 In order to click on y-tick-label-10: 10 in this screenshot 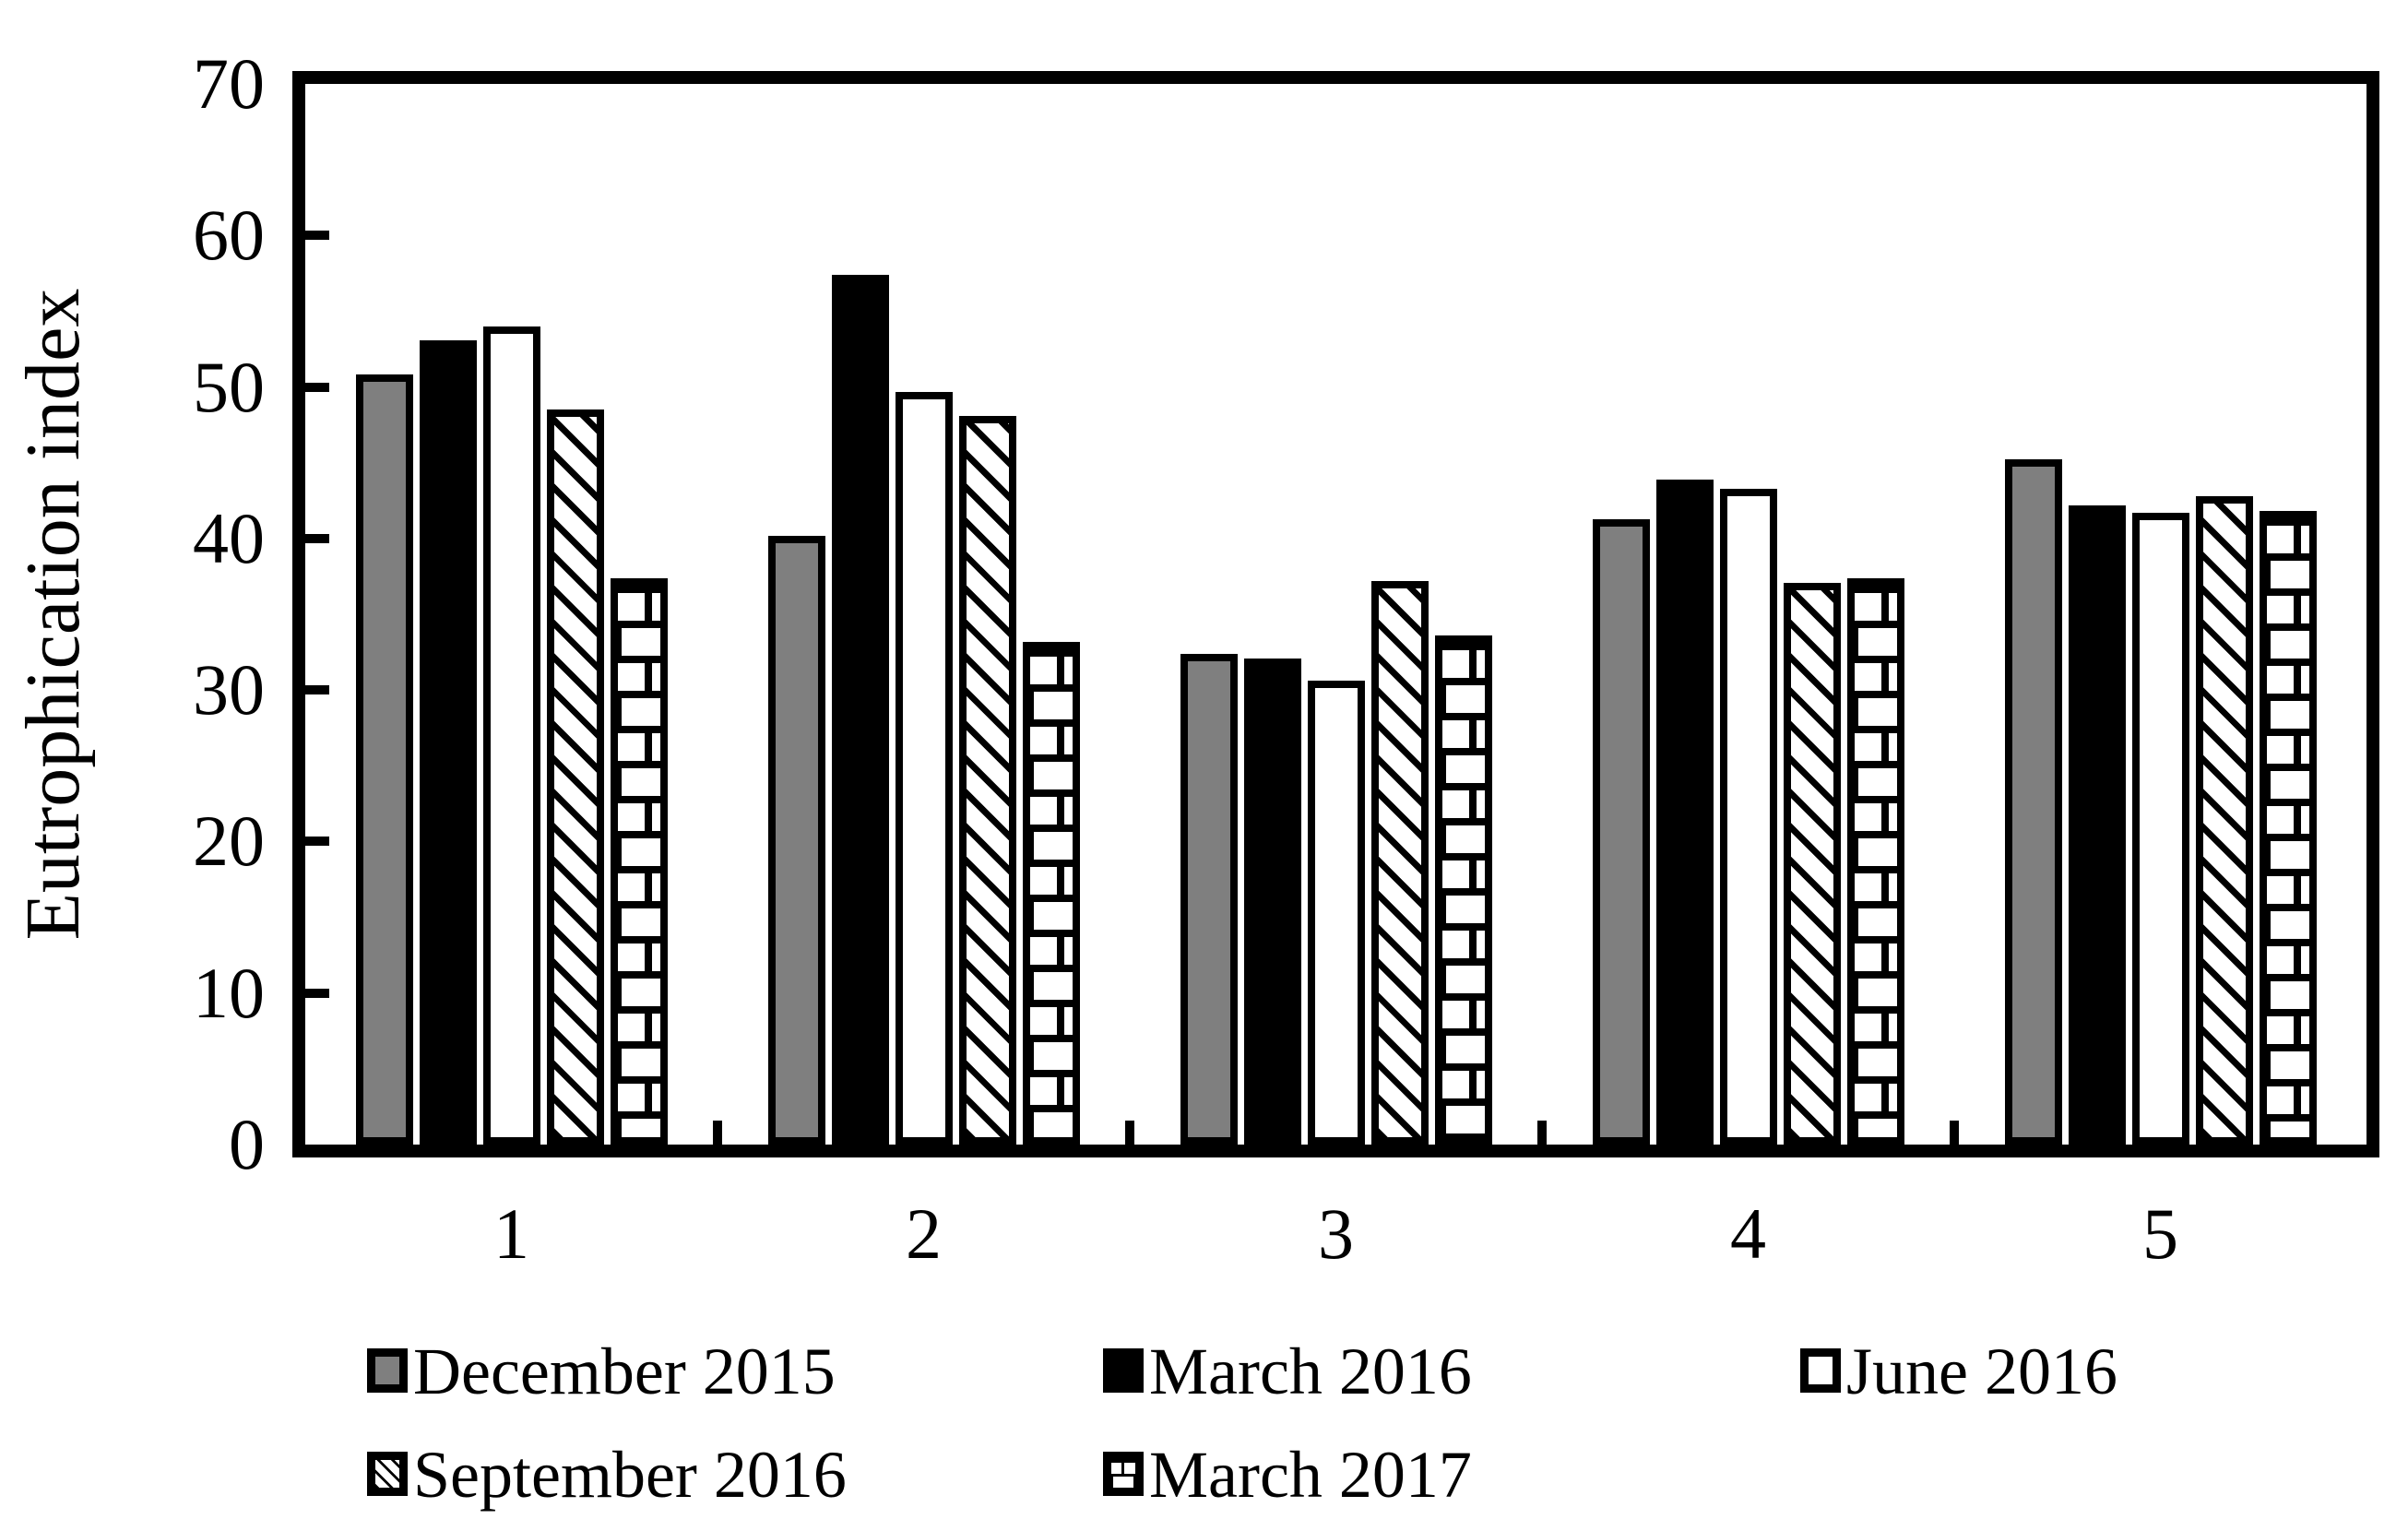, I will do `click(229, 992)`.